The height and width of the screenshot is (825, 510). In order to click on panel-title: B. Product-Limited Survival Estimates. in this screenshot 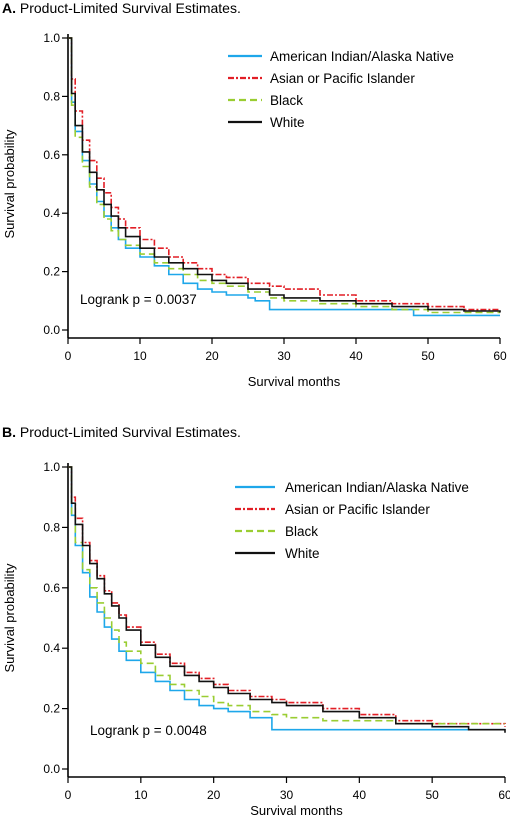, I will do `click(121, 432)`.